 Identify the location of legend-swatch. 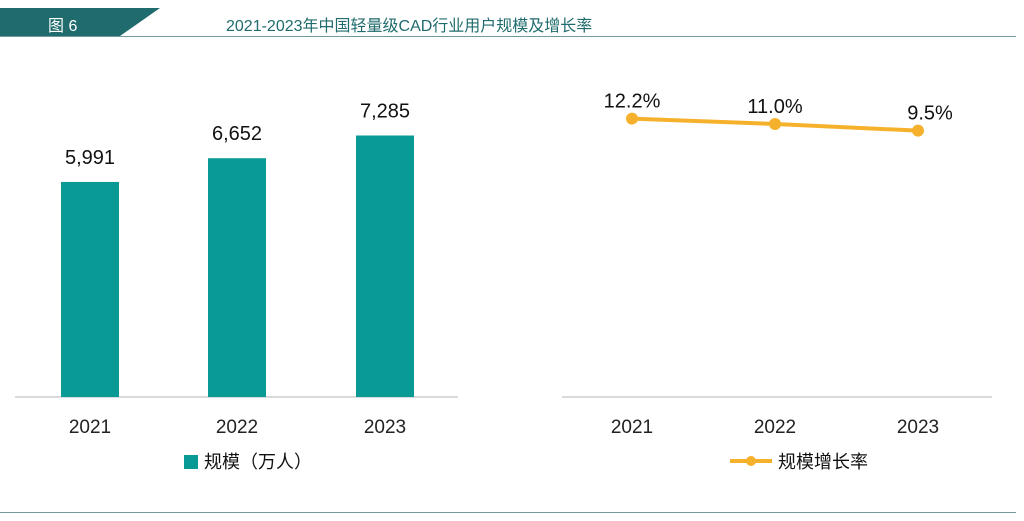
(191, 462).